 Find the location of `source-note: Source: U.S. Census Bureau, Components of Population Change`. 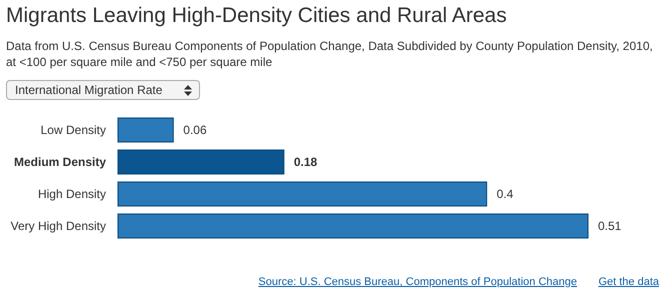

source-note: Source: U.S. Census Bureau, Components of Population Change is located at coordinates (417, 282).